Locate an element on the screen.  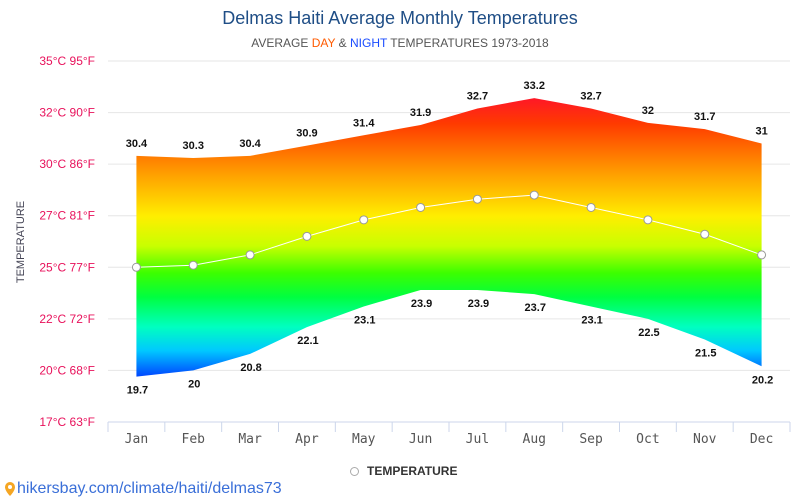
y-tick-label: 25°C 77°F is located at coordinates (67, 267).